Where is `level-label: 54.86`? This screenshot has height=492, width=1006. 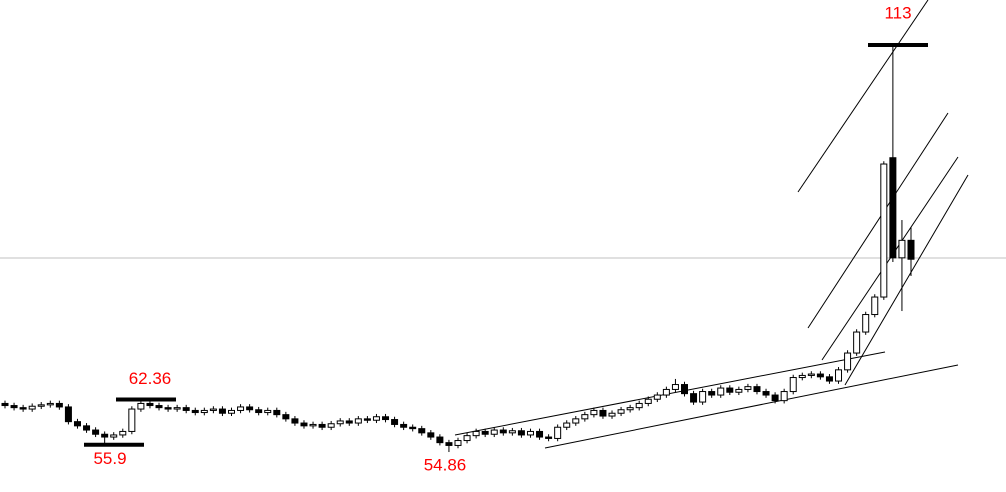 level-label: 54.86 is located at coordinates (445, 465).